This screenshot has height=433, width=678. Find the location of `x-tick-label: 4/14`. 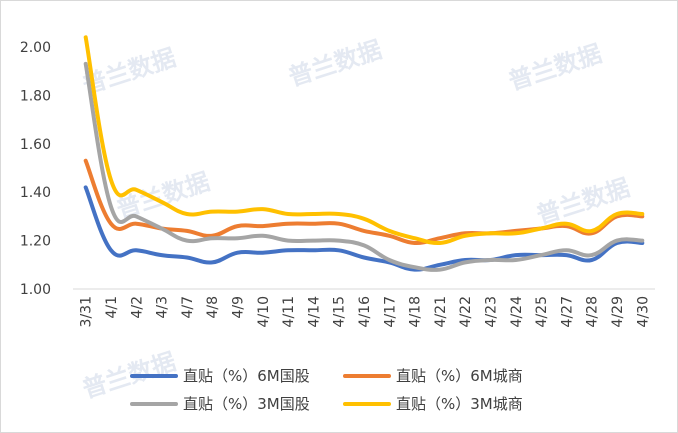

x-tick-label: 4/14 is located at coordinates (314, 312).